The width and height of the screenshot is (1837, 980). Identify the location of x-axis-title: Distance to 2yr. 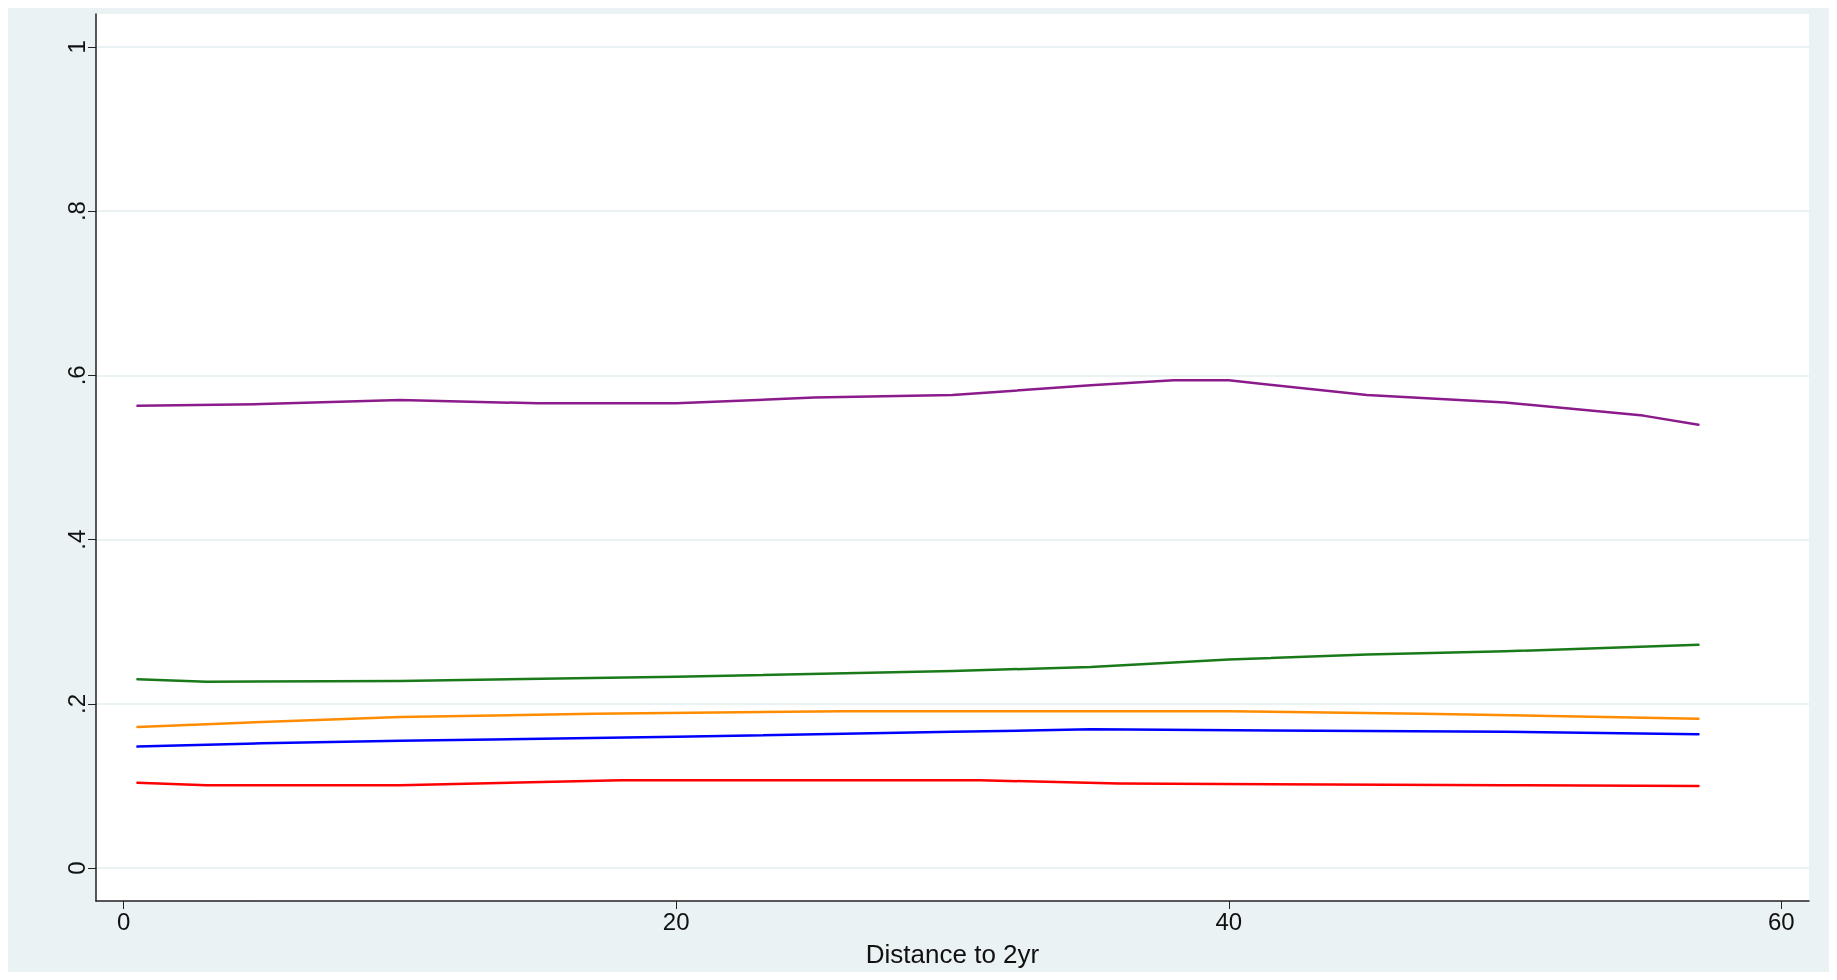
(952, 954).